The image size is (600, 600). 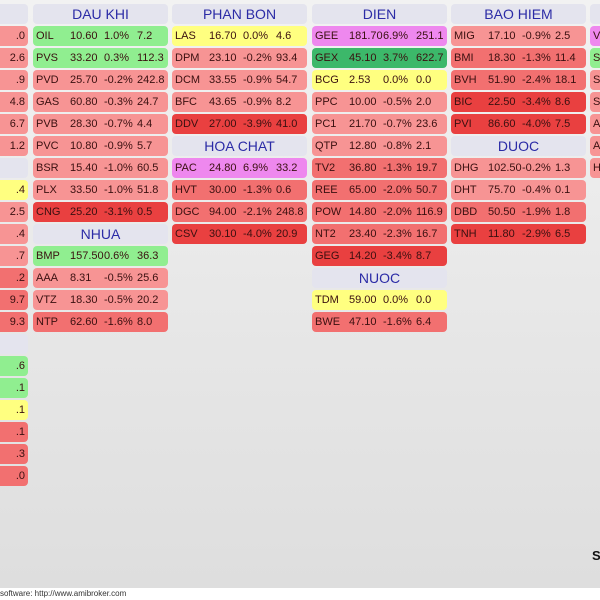 I want to click on stock-volume: 8.2, so click(x=284, y=102).